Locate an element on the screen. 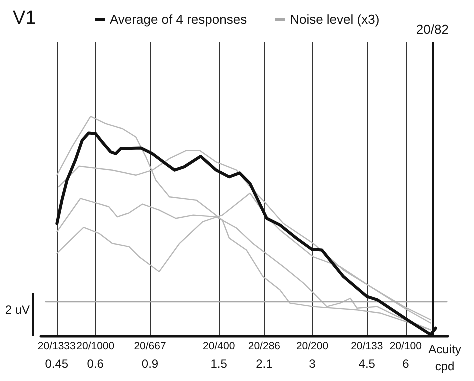 This screenshot has width=474, height=381. chart-title: V1 is located at coordinates (24, 18).